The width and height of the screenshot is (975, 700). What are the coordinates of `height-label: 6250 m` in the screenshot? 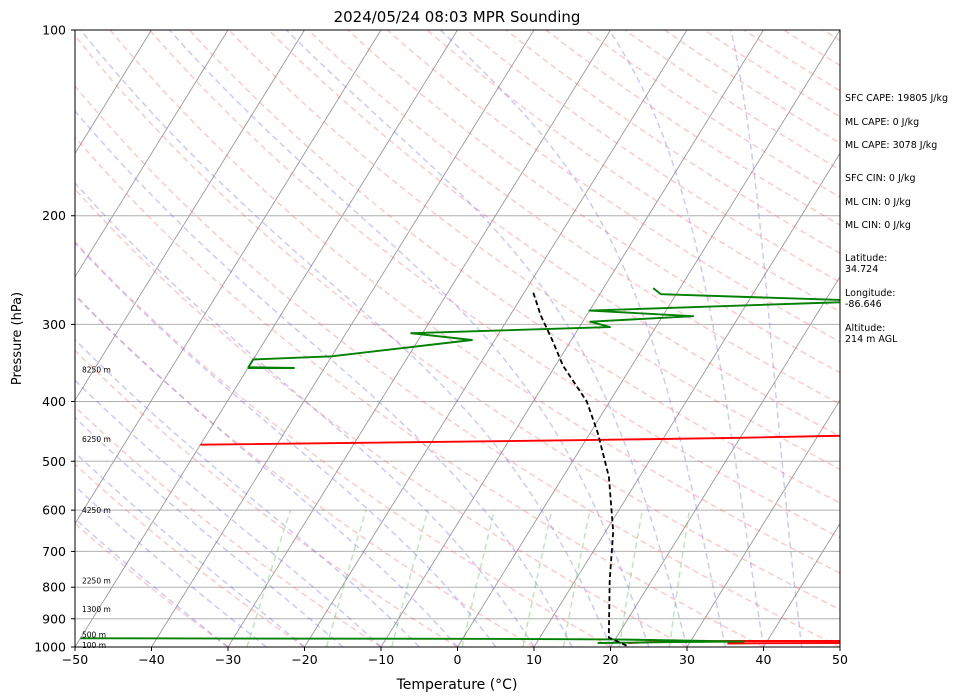 It's located at (96, 439).